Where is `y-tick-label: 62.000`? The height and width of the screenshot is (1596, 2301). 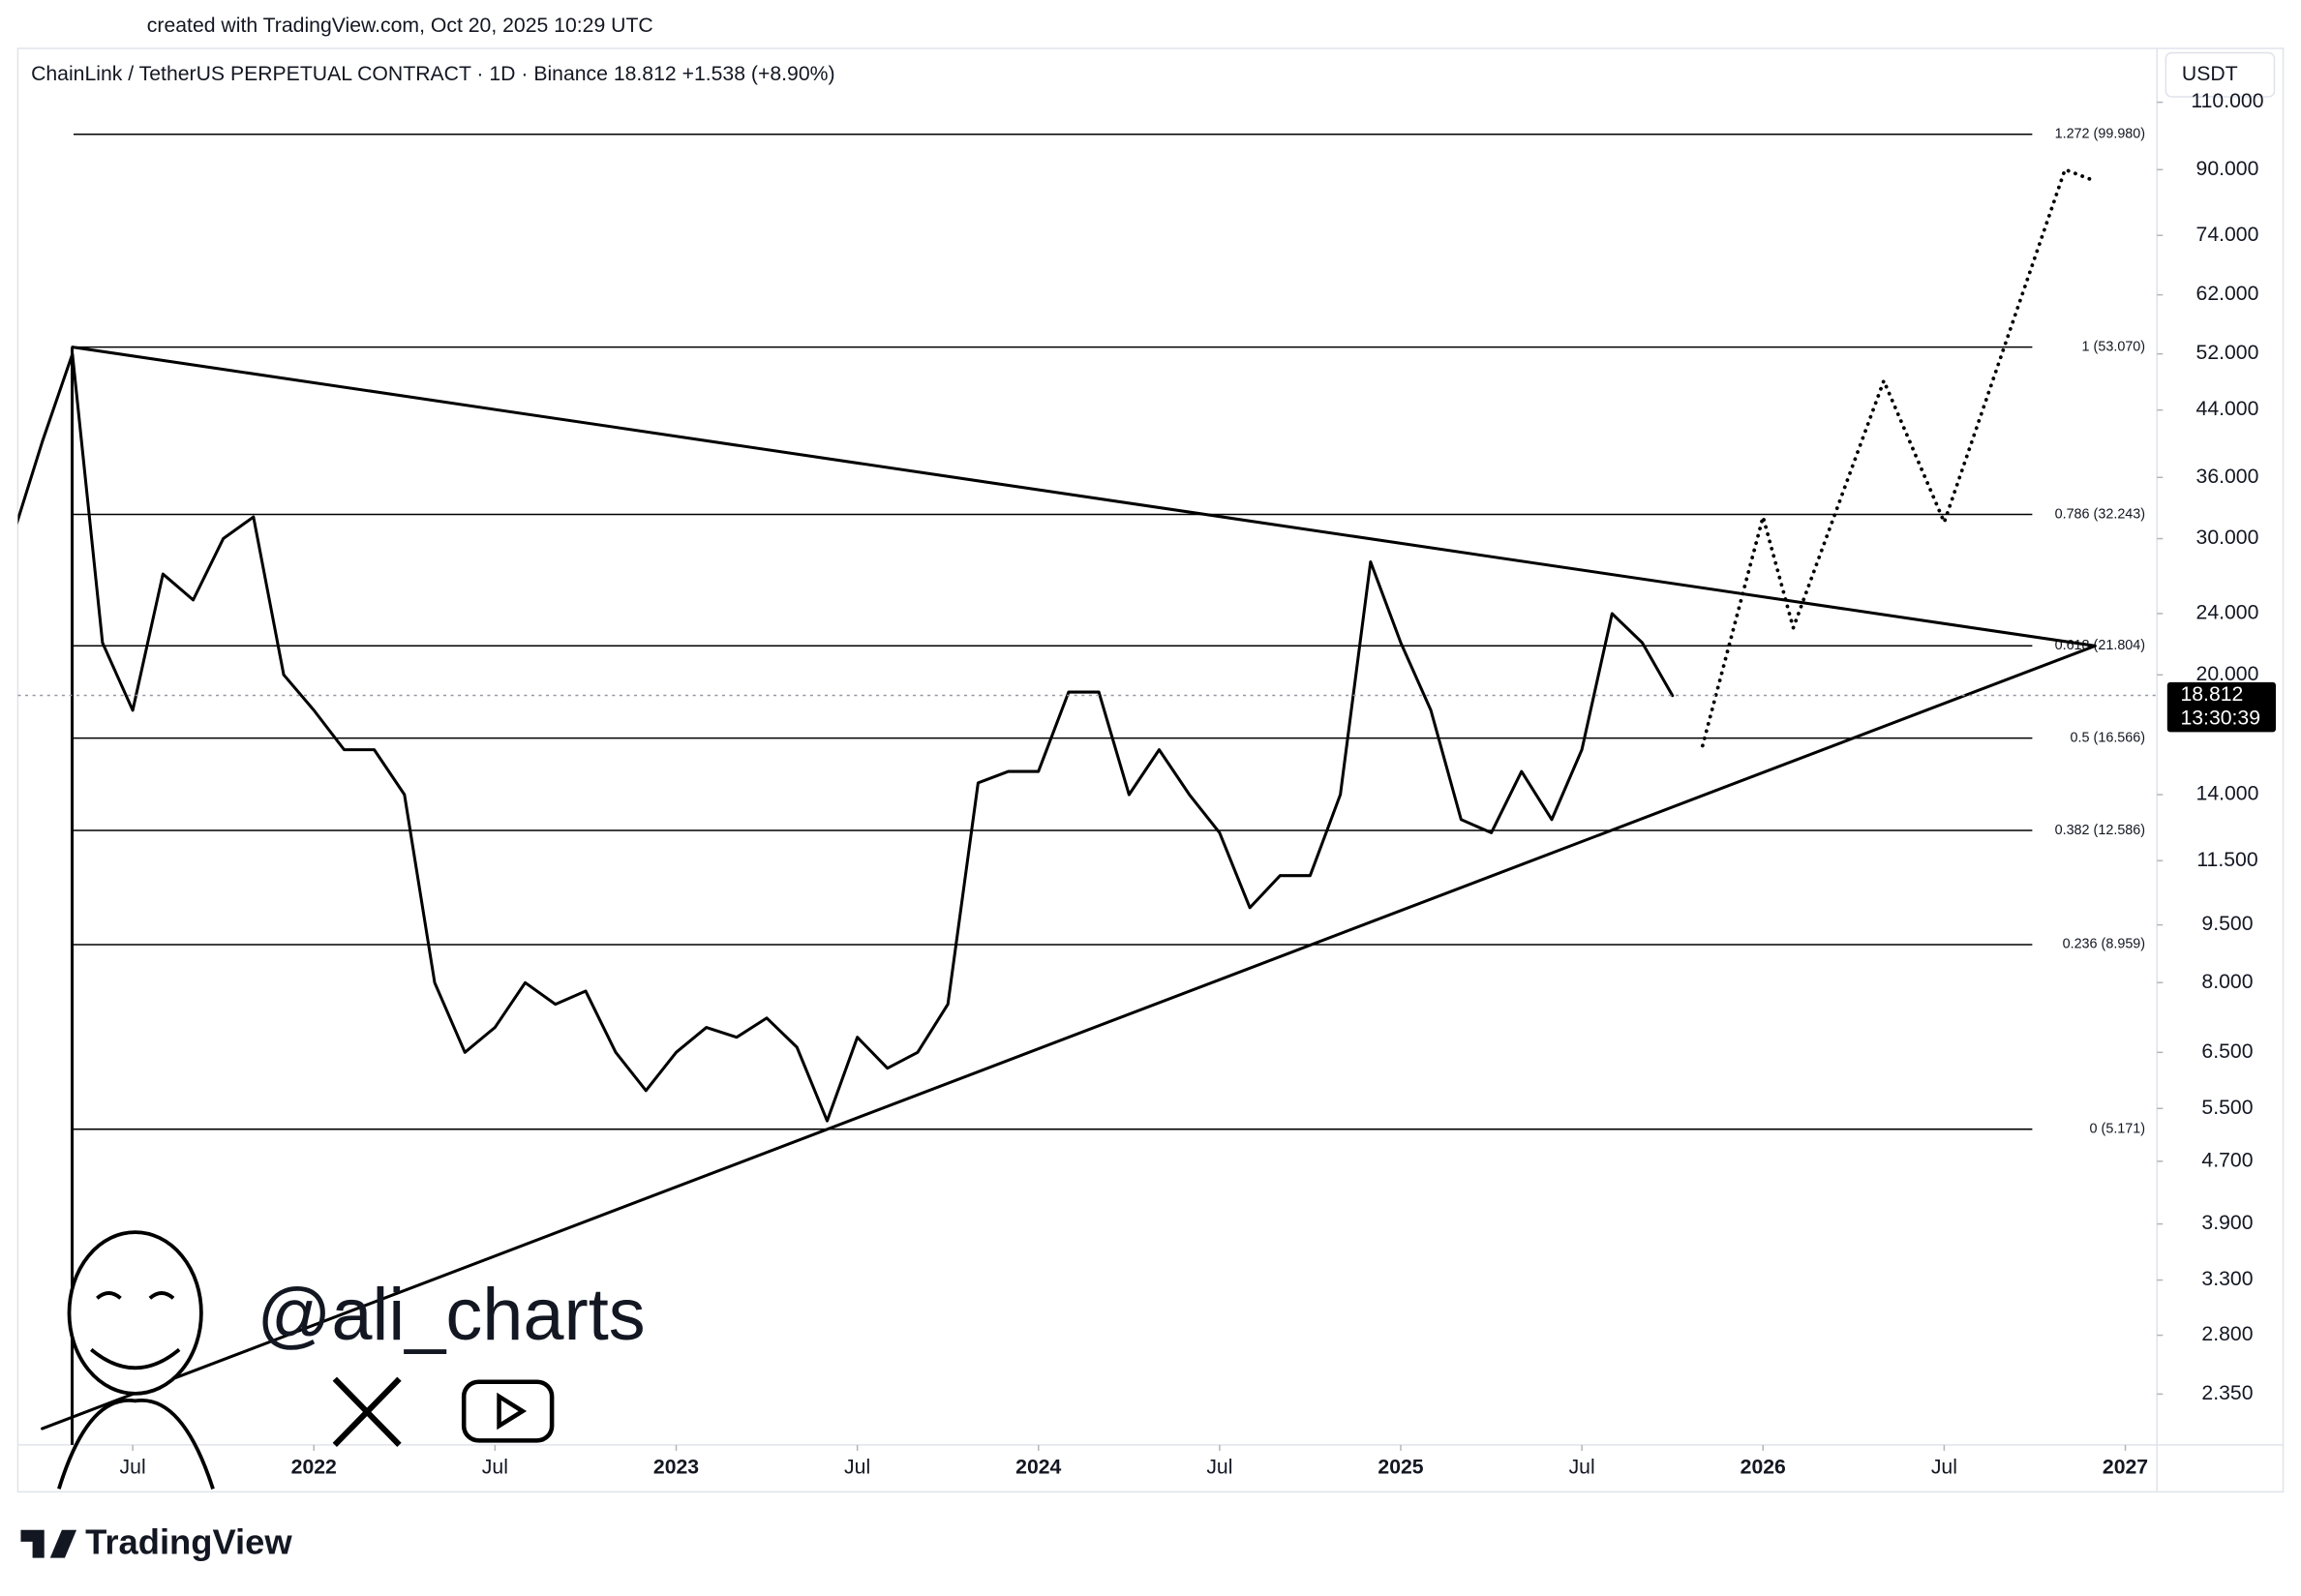 y-tick-label: 62.000 is located at coordinates (2227, 294).